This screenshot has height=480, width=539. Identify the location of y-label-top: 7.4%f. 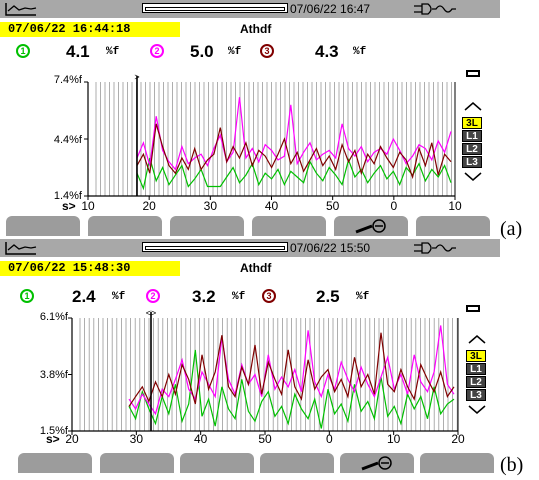
(67, 80).